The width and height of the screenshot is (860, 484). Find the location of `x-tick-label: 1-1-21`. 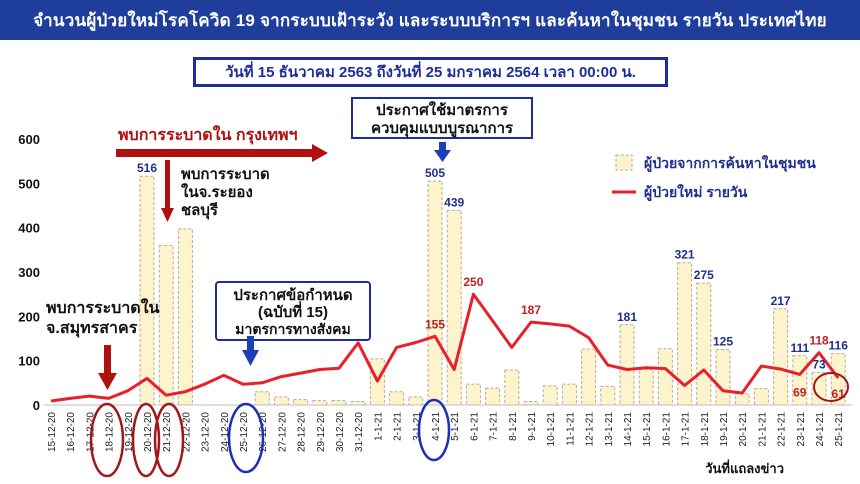

x-tick-label: 1-1-21 is located at coordinates (378, 426).